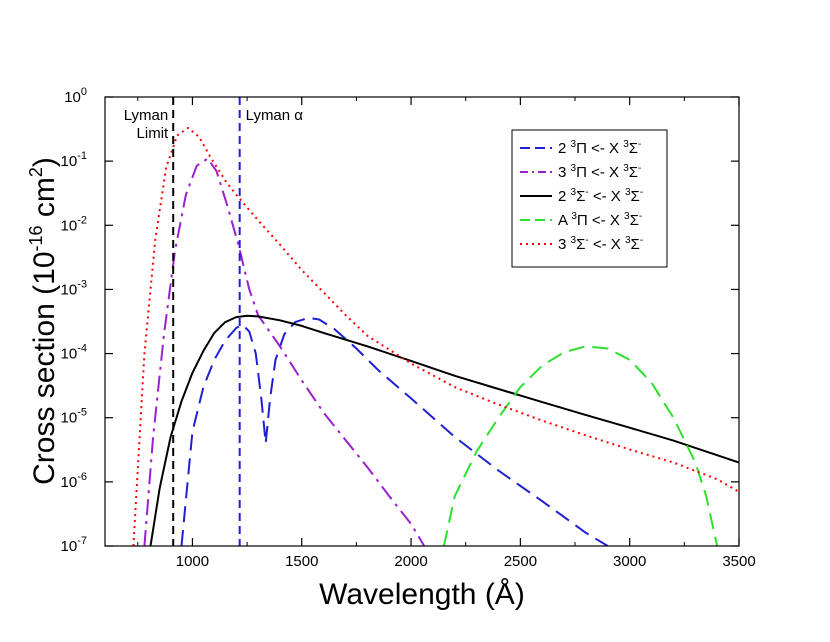 The width and height of the screenshot is (830, 642). Describe the element at coordinates (74, 224) in the screenshot. I see `y-tick-label-6: 10⁻²` at that location.